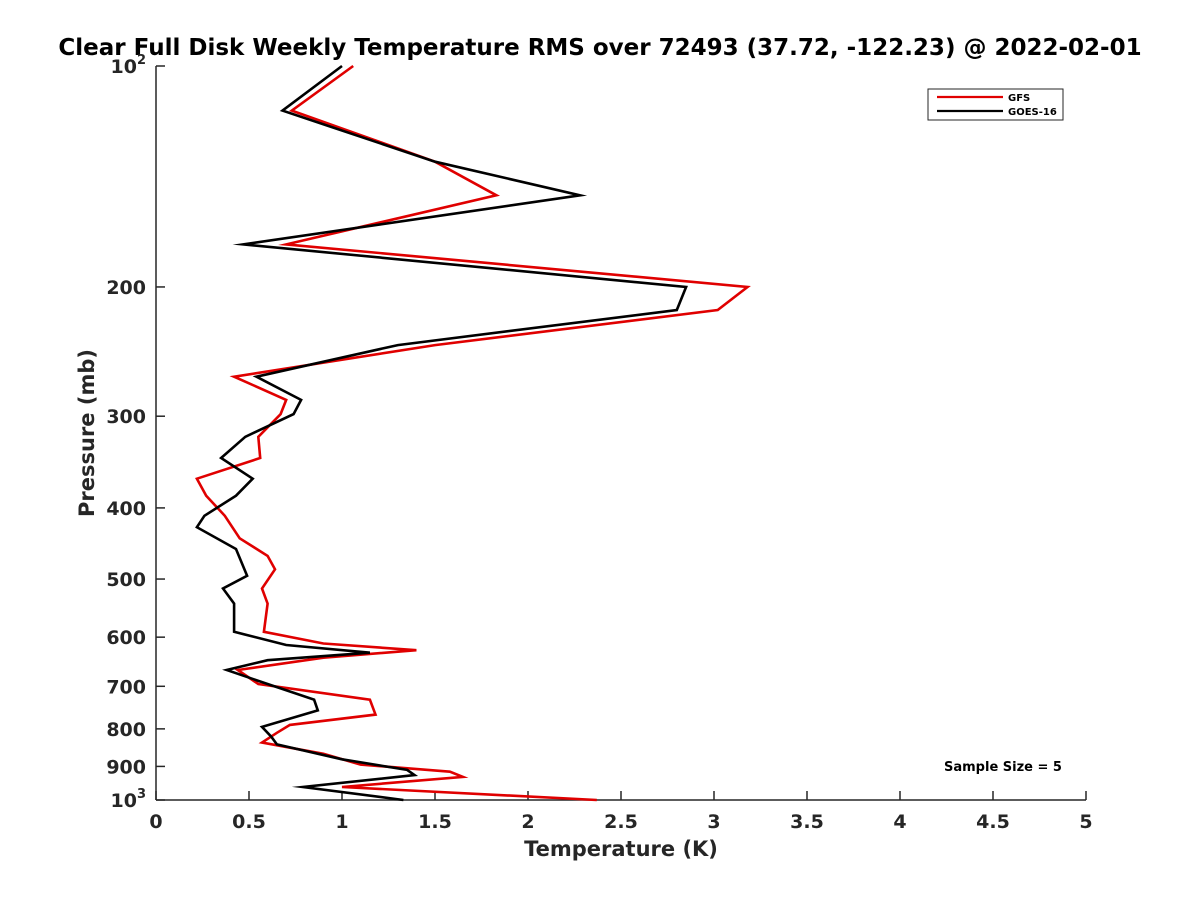 The width and height of the screenshot is (1200, 900). I want to click on x-tick-label: 2.5, so click(621, 822).